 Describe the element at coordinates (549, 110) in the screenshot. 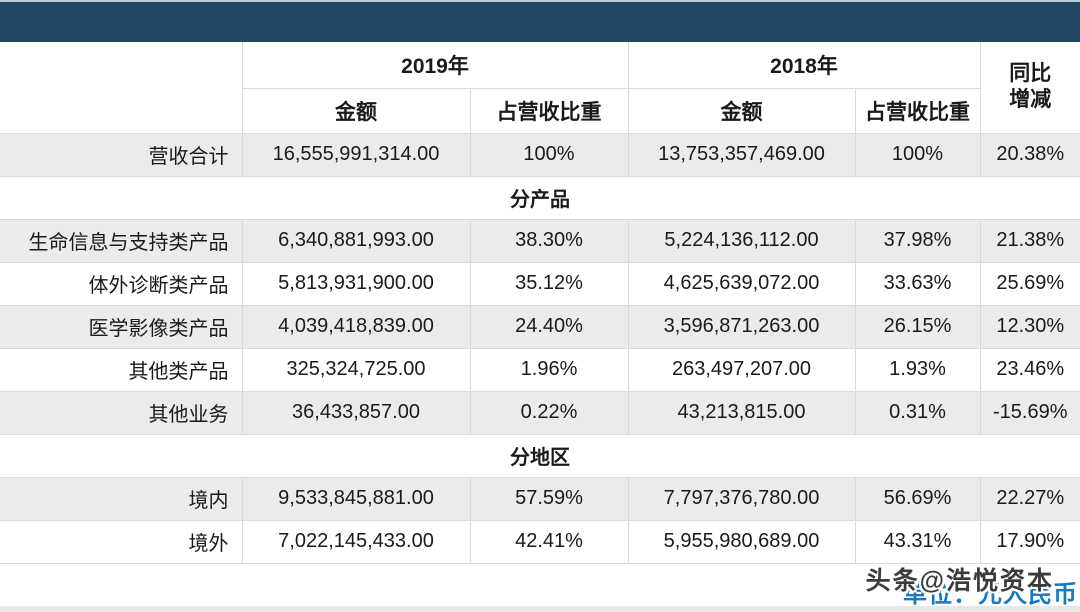

I see `share-2019-header: 占营收比重` at that location.